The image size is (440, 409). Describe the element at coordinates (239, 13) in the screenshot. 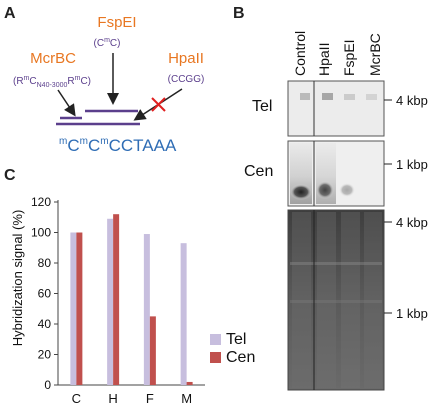

I see `panel-b-label: B` at that location.